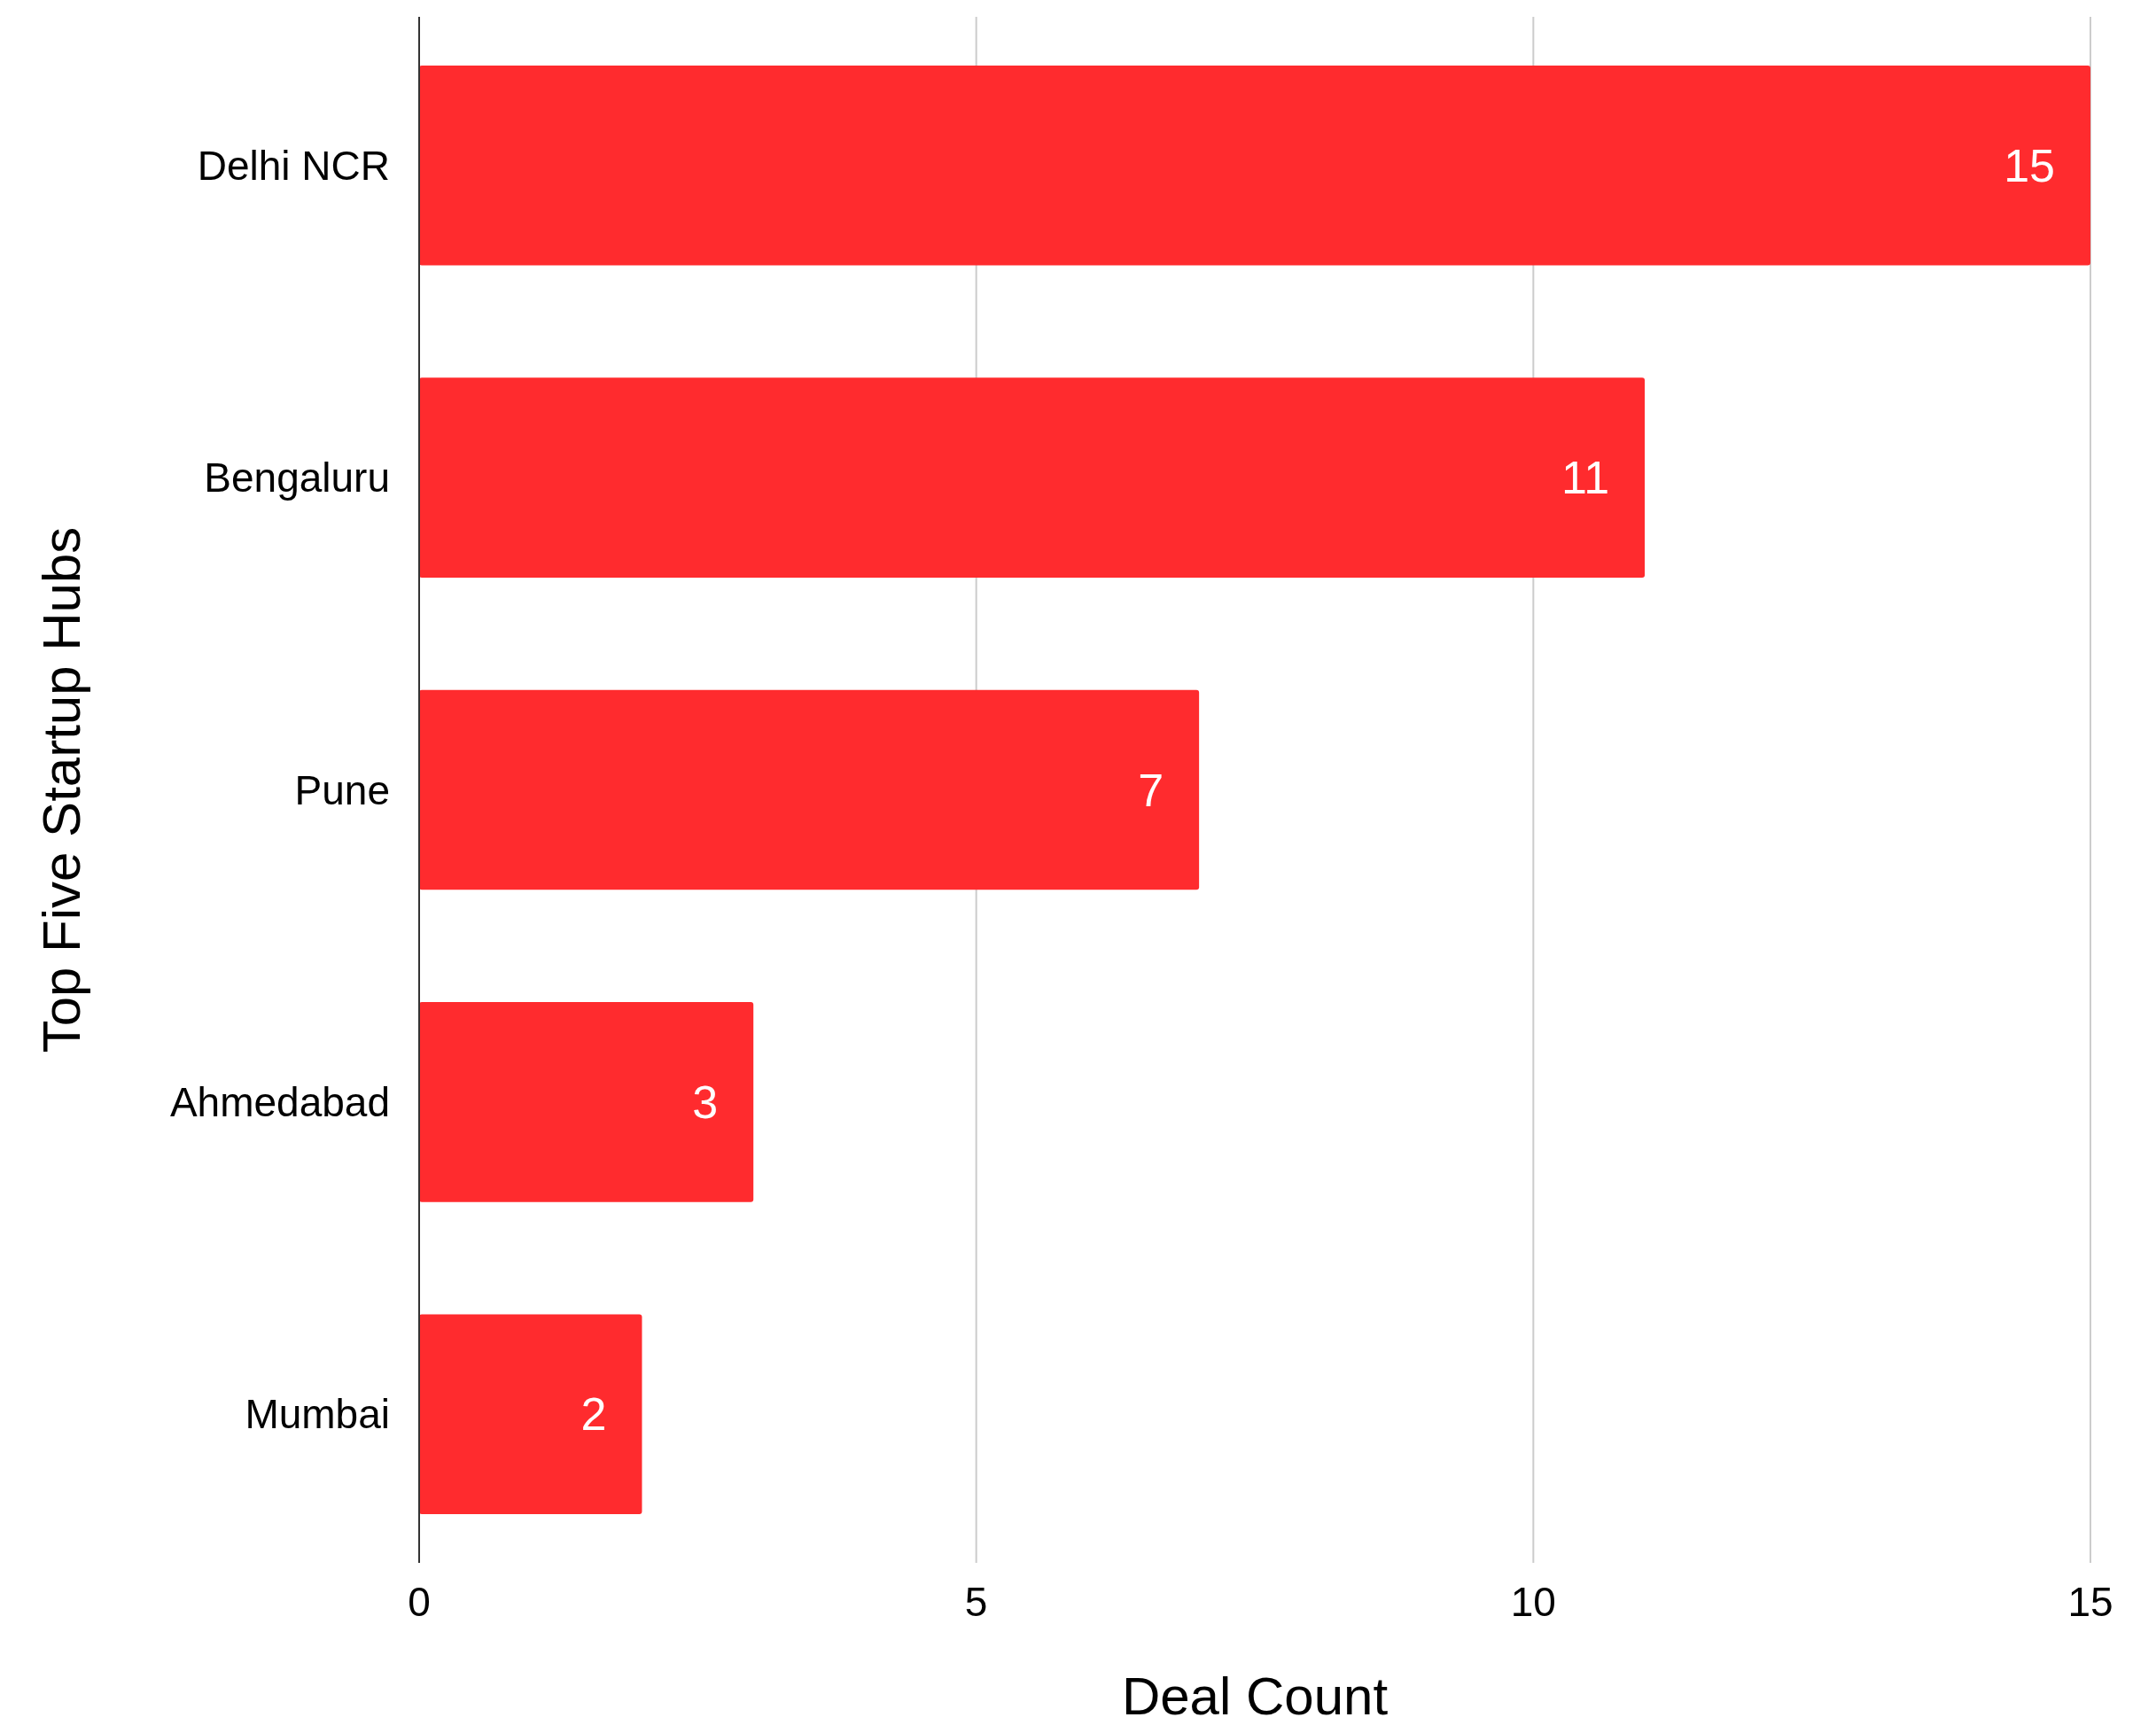  I want to click on data-label: 2, so click(593, 1415).